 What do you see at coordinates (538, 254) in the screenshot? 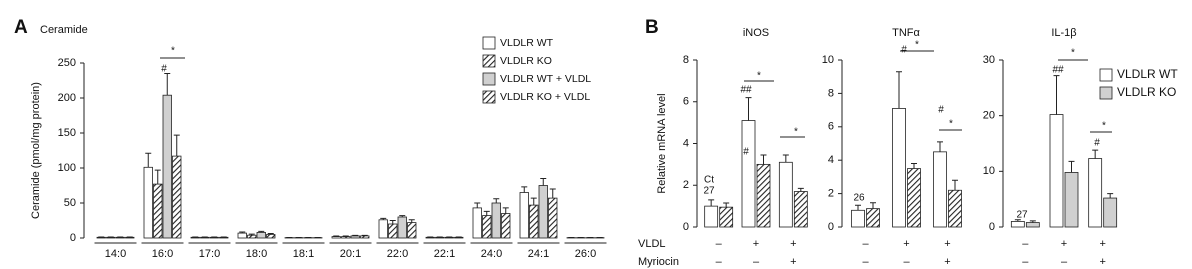
I see `x-tick-label: 24:1` at bounding box center [538, 254].